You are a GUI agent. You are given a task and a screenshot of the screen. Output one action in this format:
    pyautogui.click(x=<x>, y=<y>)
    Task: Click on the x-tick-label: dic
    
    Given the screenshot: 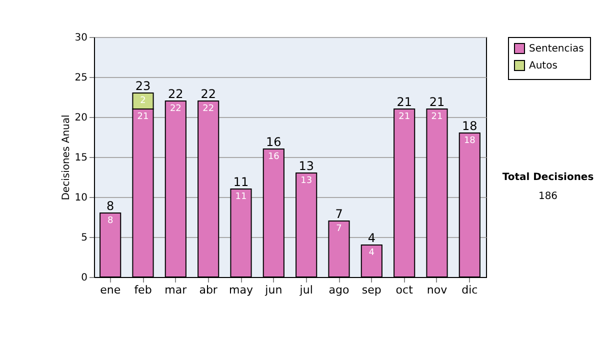 What is the action you would take?
    pyautogui.click(x=470, y=290)
    